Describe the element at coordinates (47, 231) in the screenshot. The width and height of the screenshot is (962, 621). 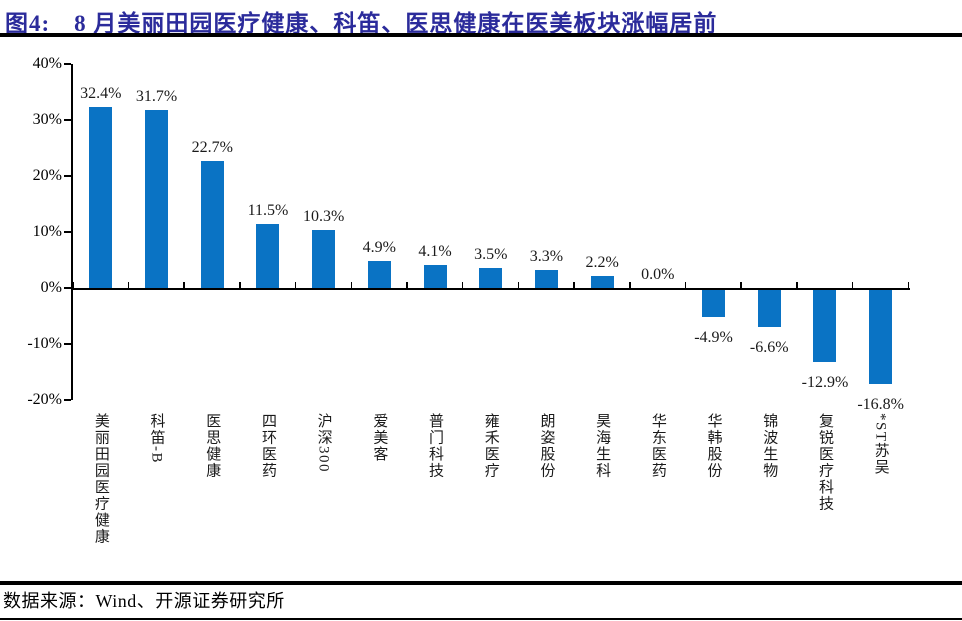
I see `y-axis-label: 10%` at that location.